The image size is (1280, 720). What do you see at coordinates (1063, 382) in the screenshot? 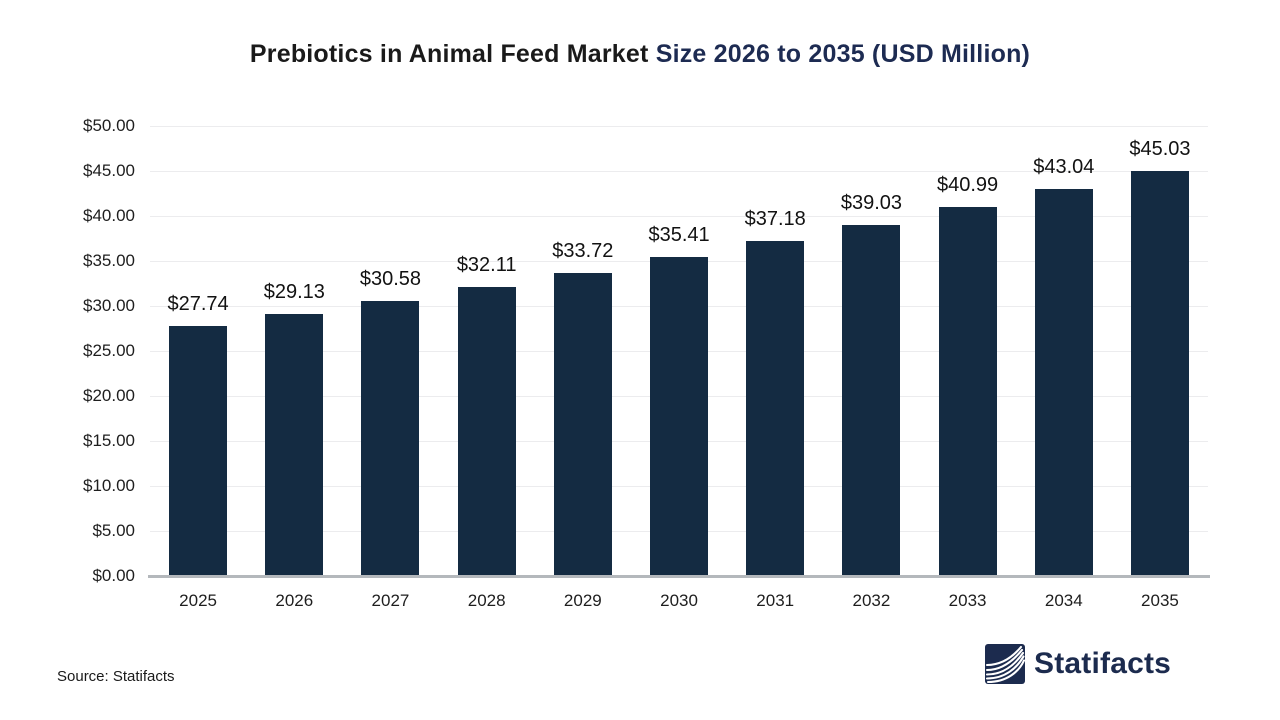
I see `bar-2034` at bounding box center [1063, 382].